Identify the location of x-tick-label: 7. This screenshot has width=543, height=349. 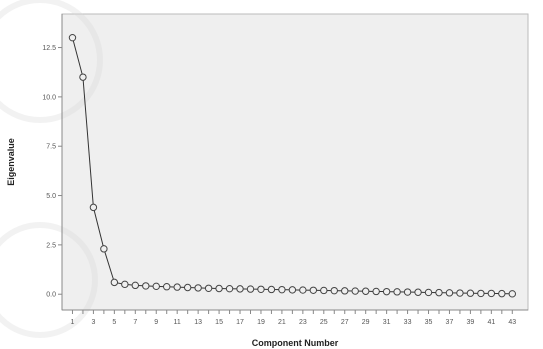
(135, 322).